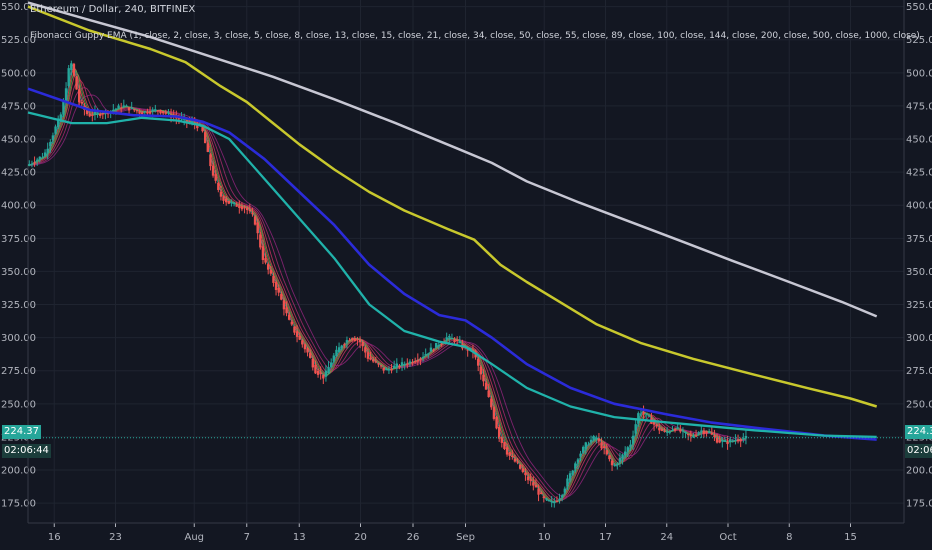 The height and width of the screenshot is (550, 932). What do you see at coordinates (544, 537) in the screenshot?
I see `x-tick-label: 10` at bounding box center [544, 537].